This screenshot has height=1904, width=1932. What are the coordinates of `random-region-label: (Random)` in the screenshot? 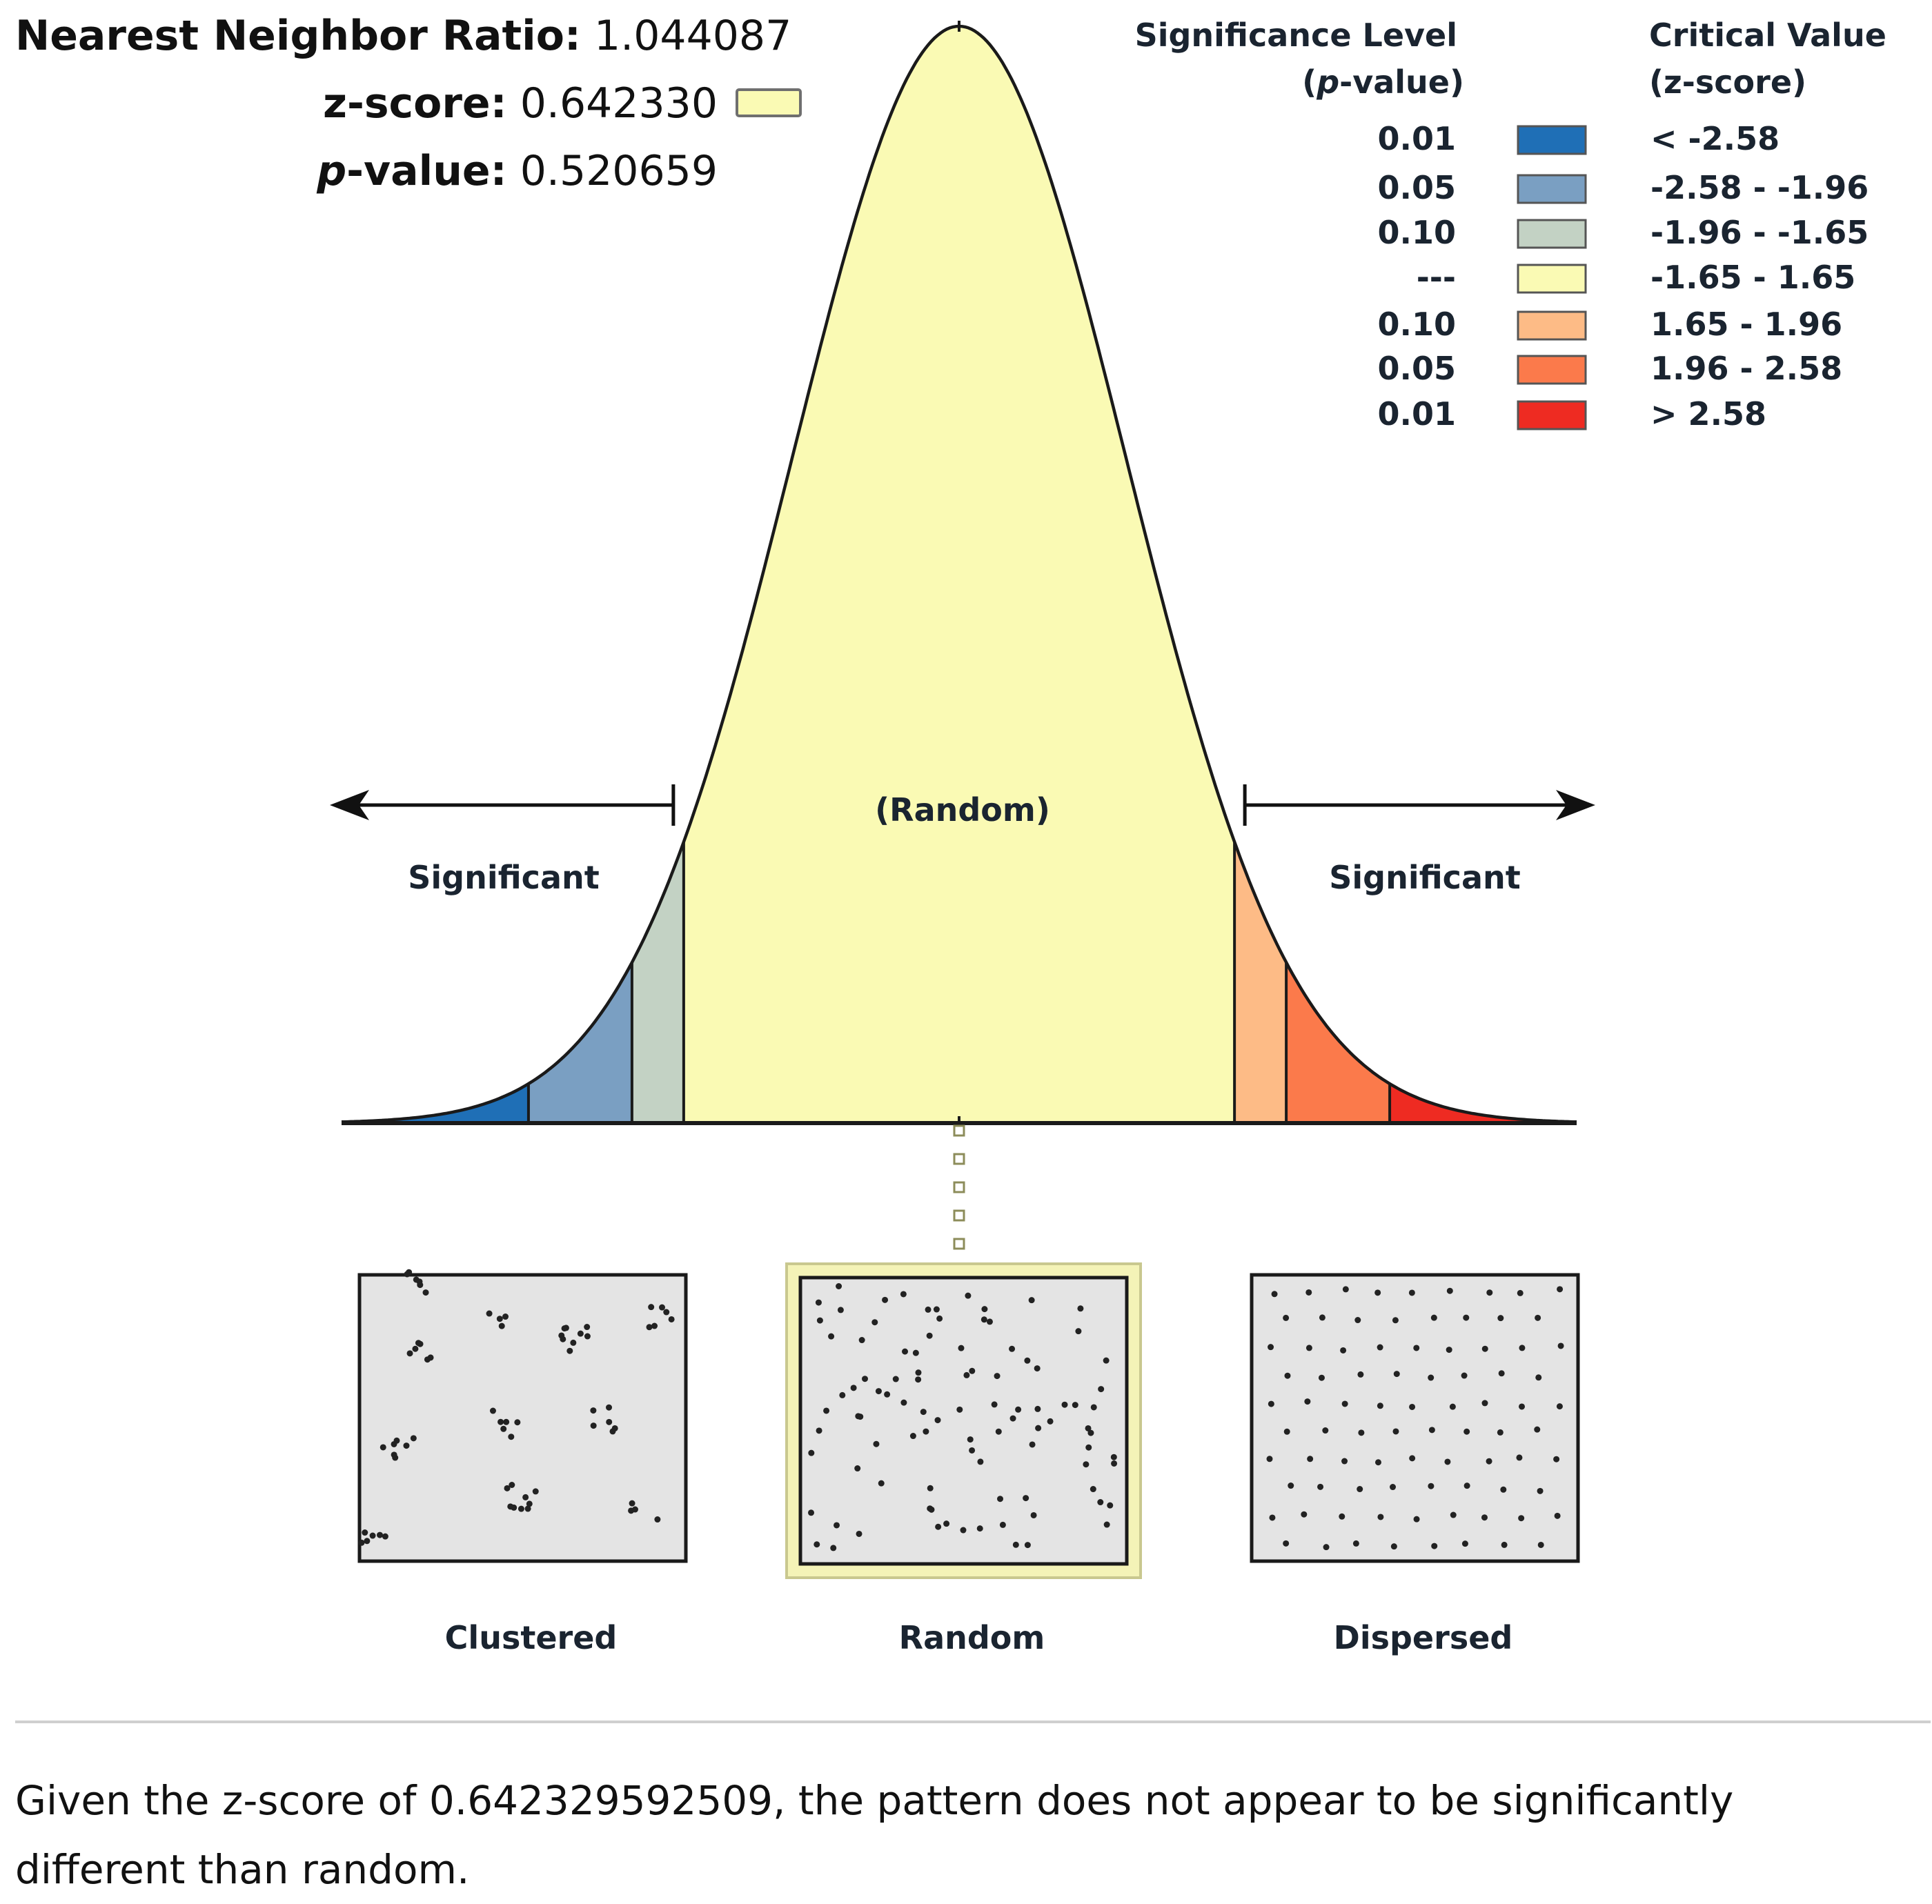 It's located at (962, 810).